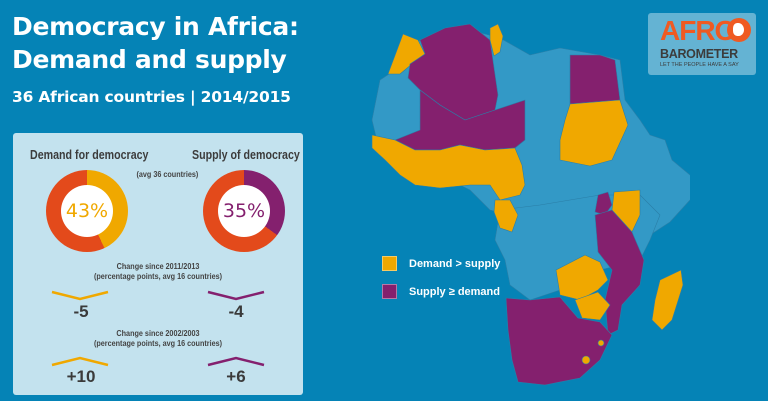 The height and width of the screenshot is (401, 768). I want to click on change1-demand: -5, so click(81, 311).